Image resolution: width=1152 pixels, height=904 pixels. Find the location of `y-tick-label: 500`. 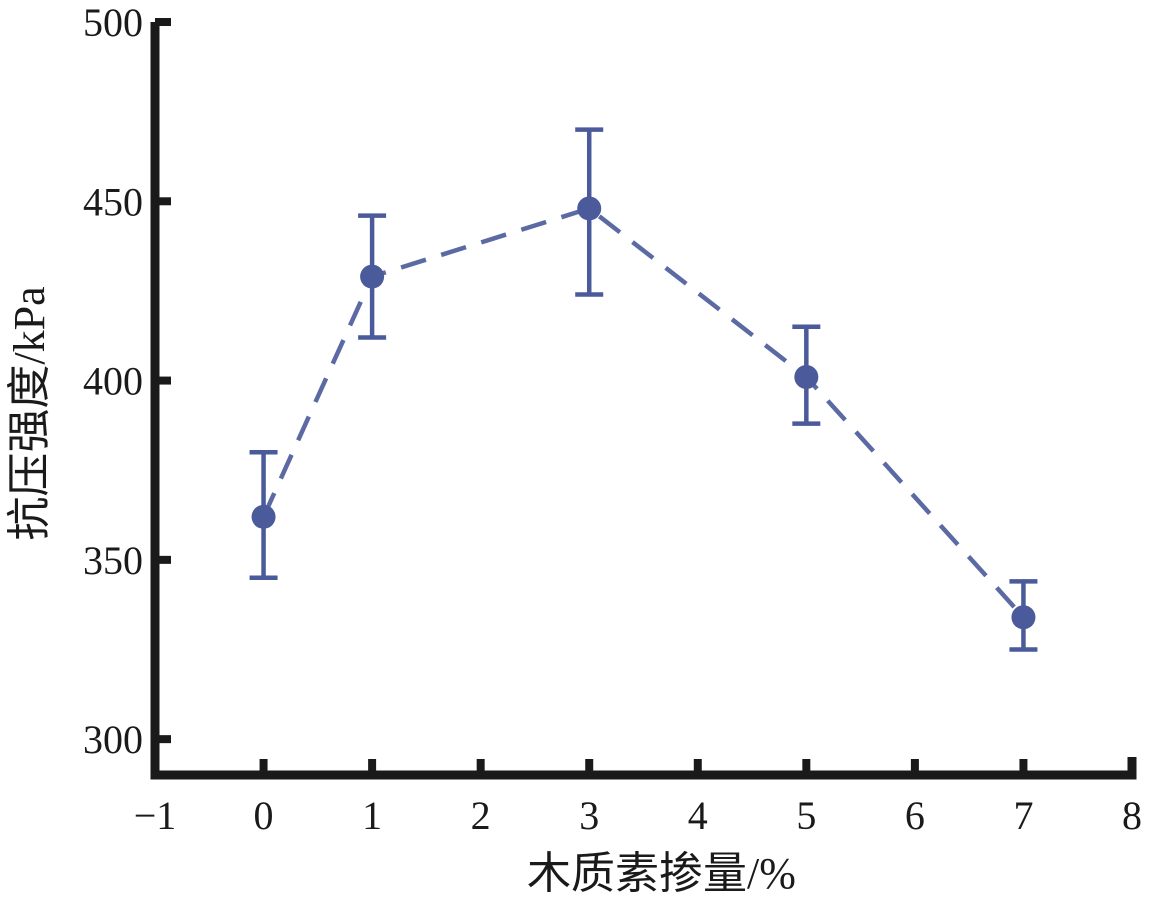

y-tick-label: 500 is located at coordinates (113, 22).